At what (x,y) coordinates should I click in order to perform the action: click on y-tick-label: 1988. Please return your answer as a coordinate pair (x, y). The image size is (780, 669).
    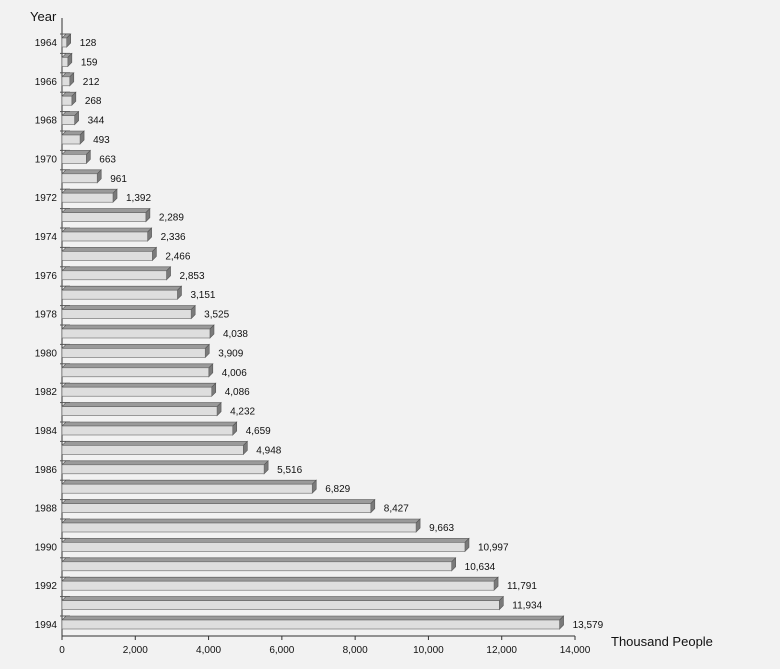
    Looking at the image, I should click on (46, 509).